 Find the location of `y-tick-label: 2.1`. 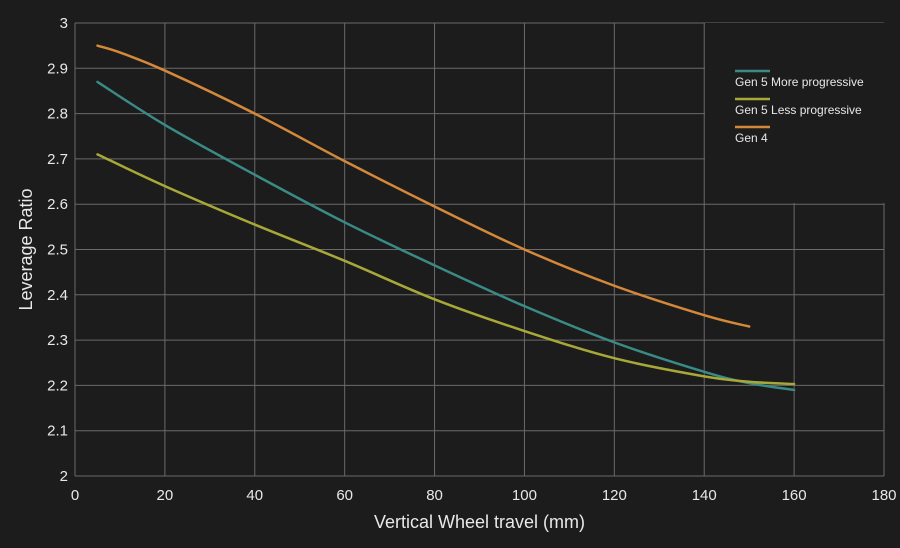

y-tick-label: 2.1 is located at coordinates (57, 431).